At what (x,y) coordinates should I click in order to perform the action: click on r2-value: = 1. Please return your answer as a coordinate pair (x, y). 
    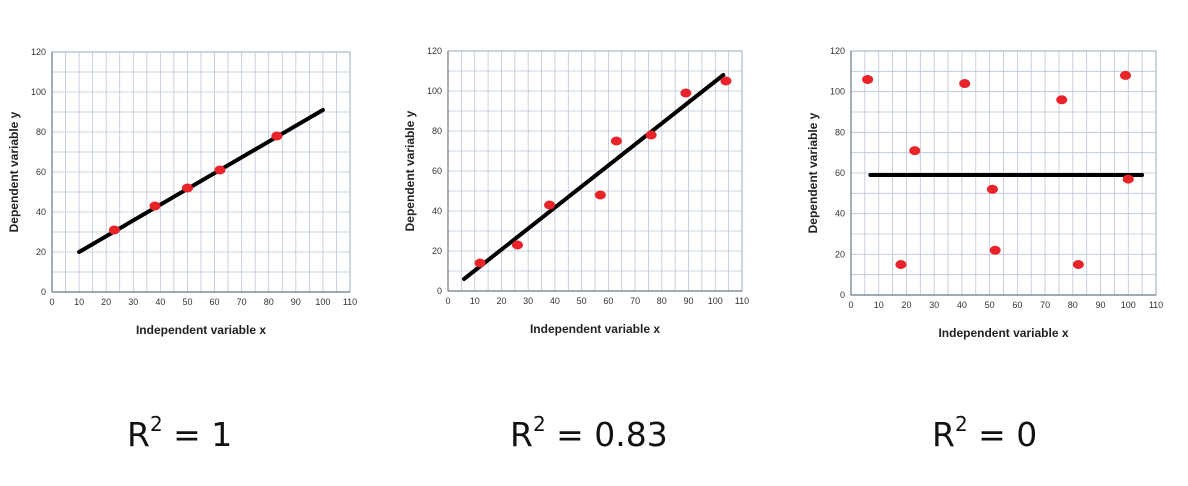
    Looking at the image, I should click on (203, 434).